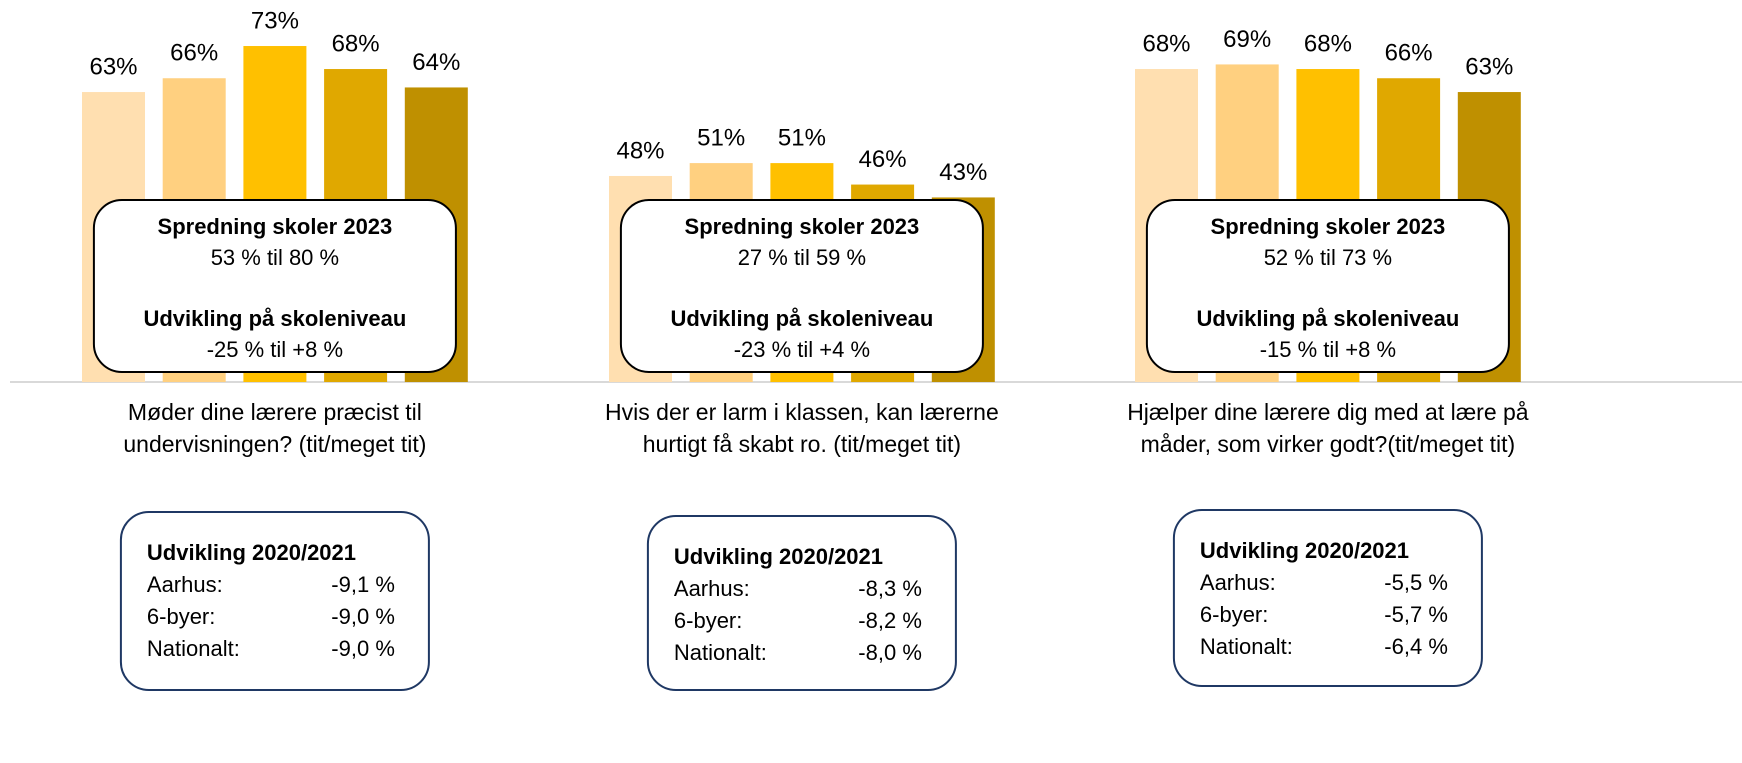  I want to click on question: hurtigt få skabt ro. (tit/meget tit), so click(802, 444).